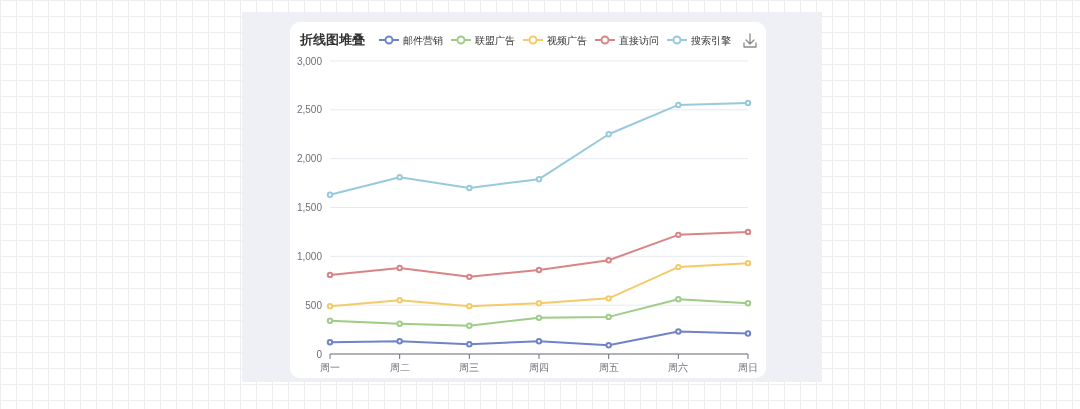 Image resolution: width=1080 pixels, height=409 pixels. Describe the element at coordinates (639, 40) in the screenshot. I see `legend-label: 直接访问` at that location.